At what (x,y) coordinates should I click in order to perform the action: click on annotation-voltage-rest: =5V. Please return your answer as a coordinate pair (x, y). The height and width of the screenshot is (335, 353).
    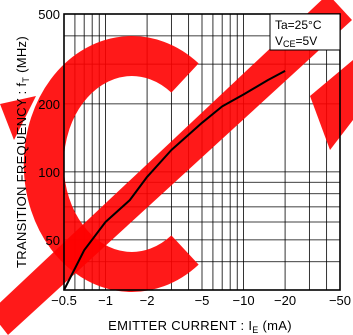
    Looking at the image, I should click on (307, 41).